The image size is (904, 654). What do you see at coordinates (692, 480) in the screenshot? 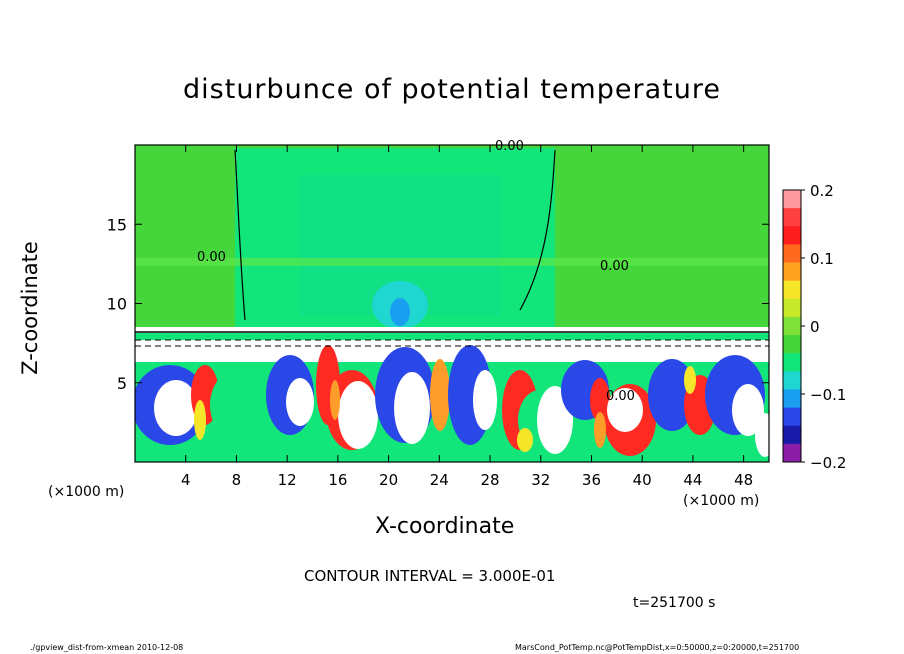
I see `x-tick-label: 44` at bounding box center [692, 480].